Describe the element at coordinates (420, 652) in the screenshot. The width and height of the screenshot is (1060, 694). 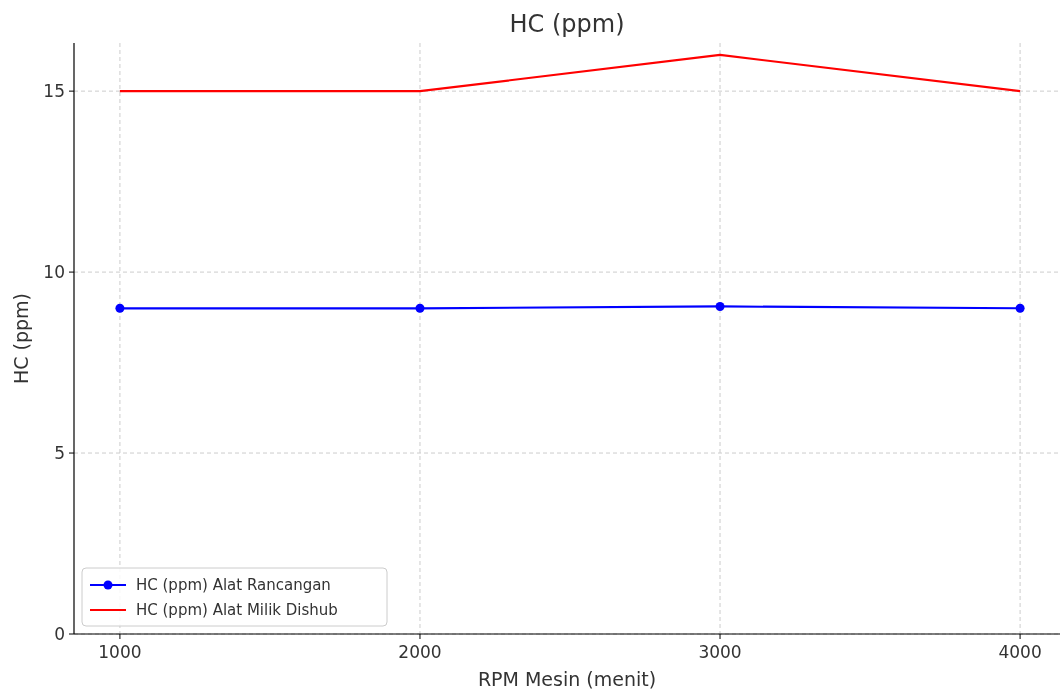
I see `x-tick-label: 2000` at that location.